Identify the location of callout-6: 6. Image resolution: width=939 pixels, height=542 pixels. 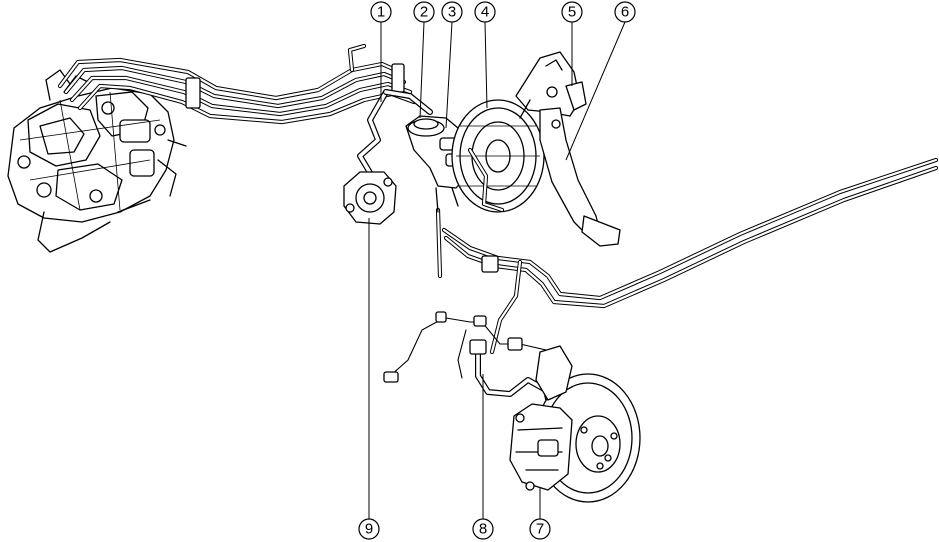
(625, 12).